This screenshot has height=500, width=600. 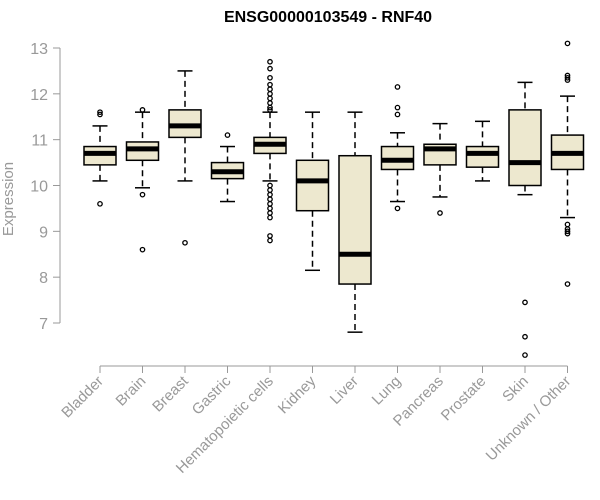 I want to click on y-tick-label: 10, so click(x=39, y=187).